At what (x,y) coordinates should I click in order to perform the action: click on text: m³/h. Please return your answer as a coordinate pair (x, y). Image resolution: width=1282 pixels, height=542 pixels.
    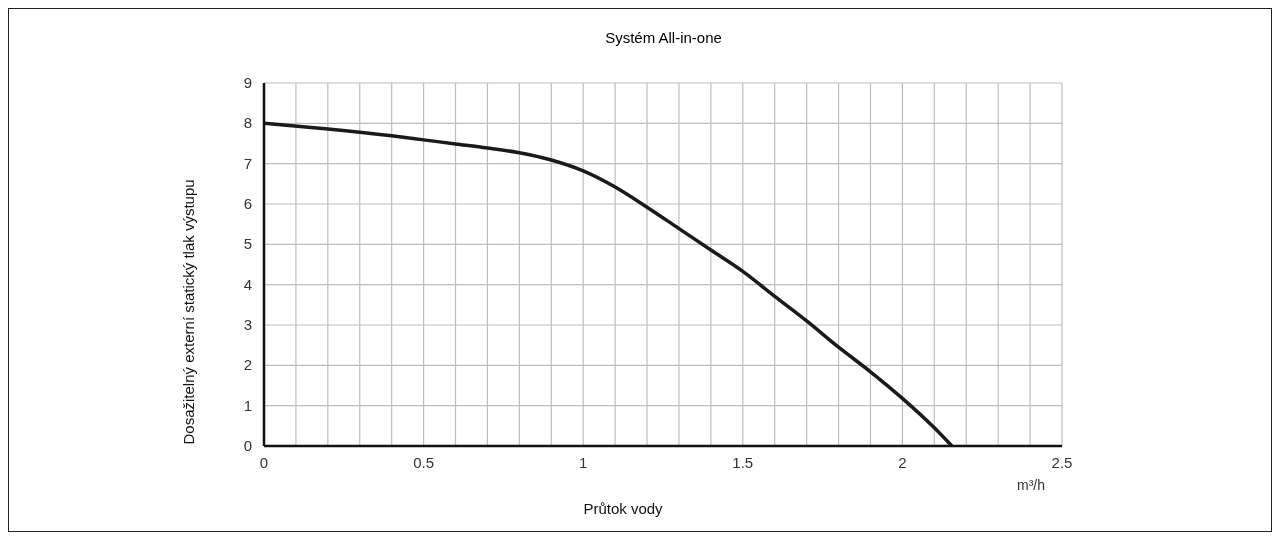
    Looking at the image, I should click on (1031, 485).